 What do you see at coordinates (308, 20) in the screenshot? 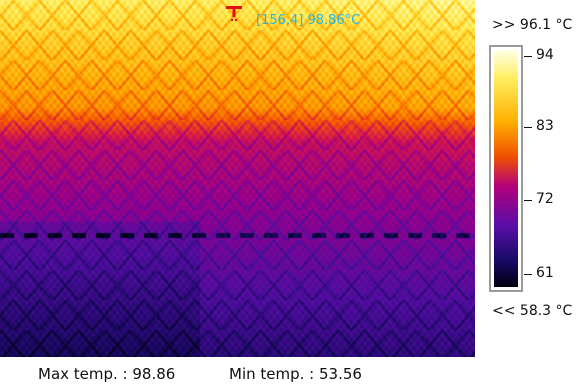
I see `hotspot-readout: [156,4] 98.86°C` at bounding box center [308, 20].